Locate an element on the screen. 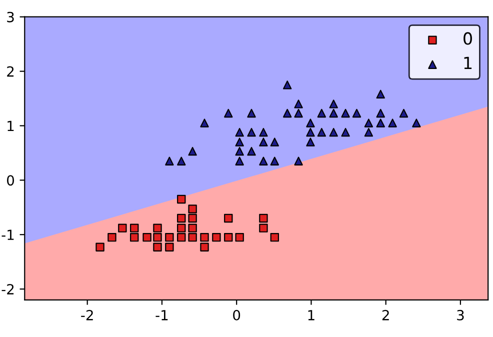 This screenshot has height=337, width=493. x-tick-label: 3 is located at coordinates (460, 315).